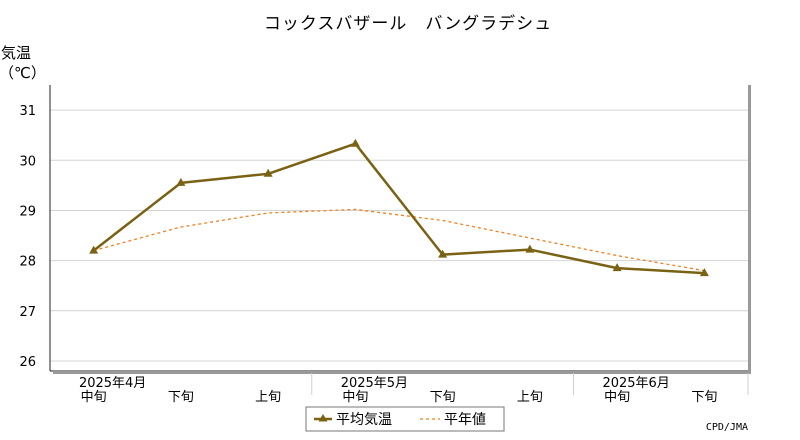 The height and width of the screenshot is (440, 800). I want to click on credit-text: CPD/JMA, so click(727, 427).